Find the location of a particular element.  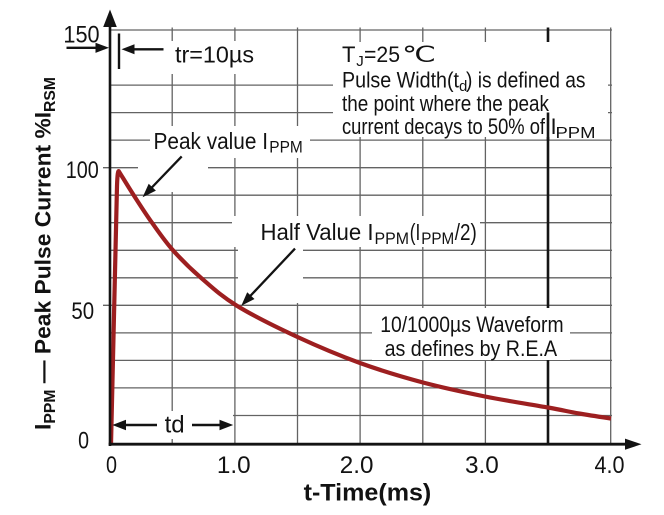

svg-text: 3.0 is located at coordinates (482, 465).